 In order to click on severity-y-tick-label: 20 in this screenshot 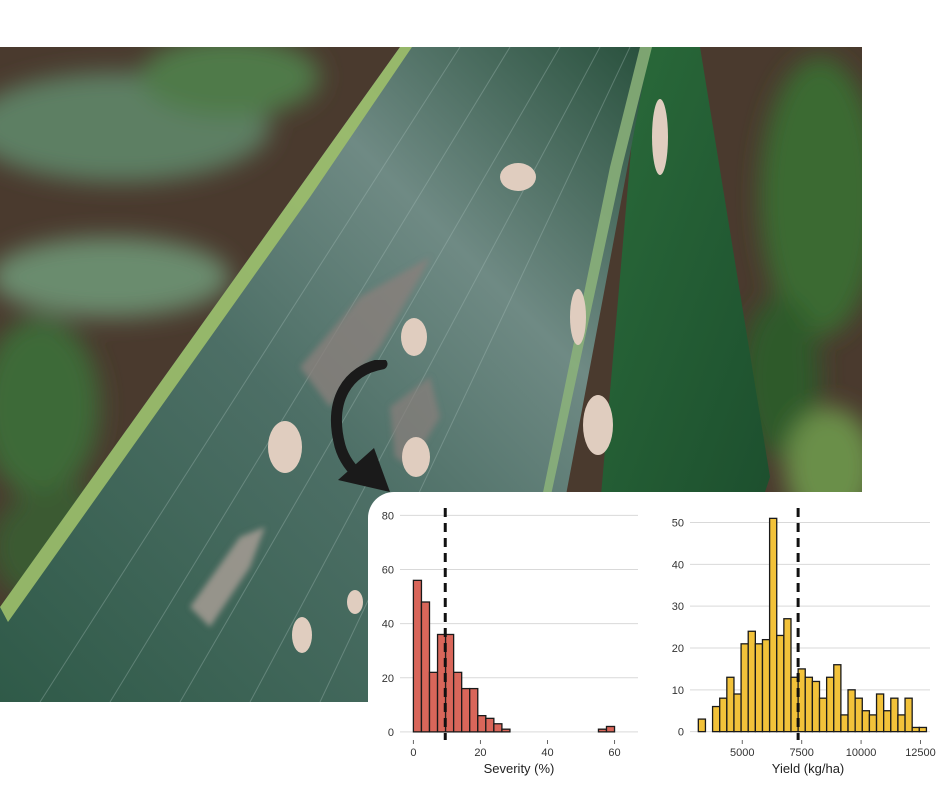, I will do `click(388, 679)`.